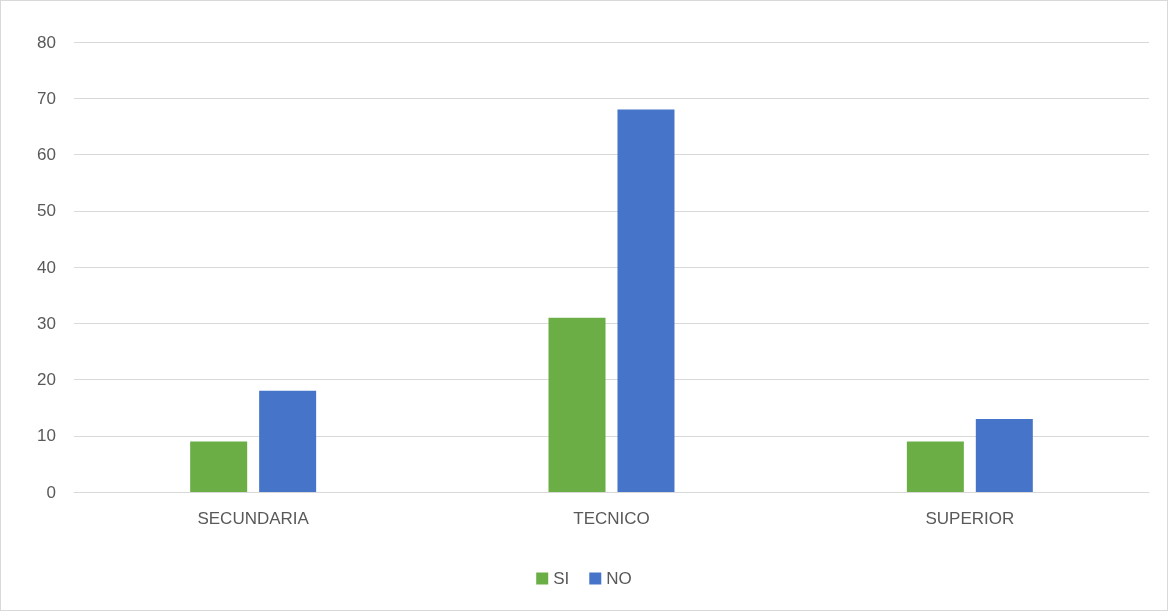  Describe the element at coordinates (253, 518) in the screenshot. I see `x-tick-label: SECUNDARIA` at that location.